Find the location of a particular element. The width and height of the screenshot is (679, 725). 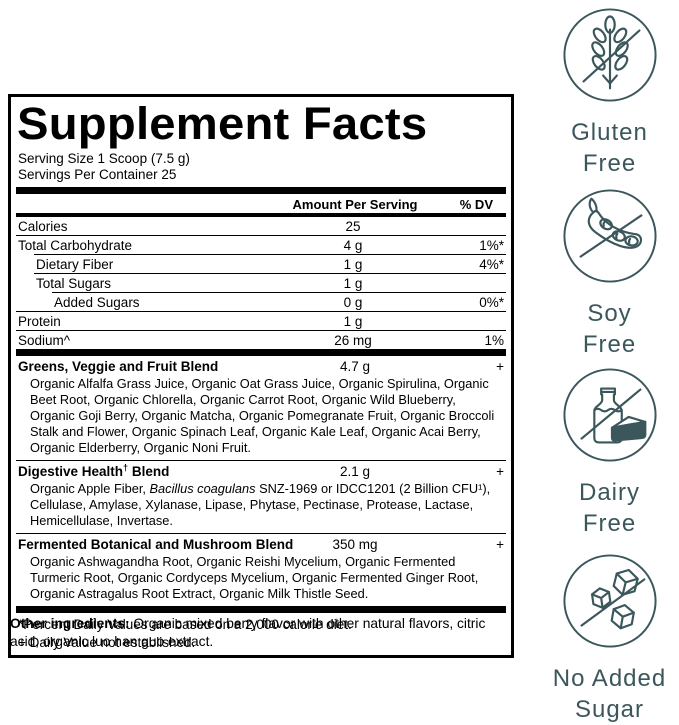

no-gluten-icon is located at coordinates (609, 55).